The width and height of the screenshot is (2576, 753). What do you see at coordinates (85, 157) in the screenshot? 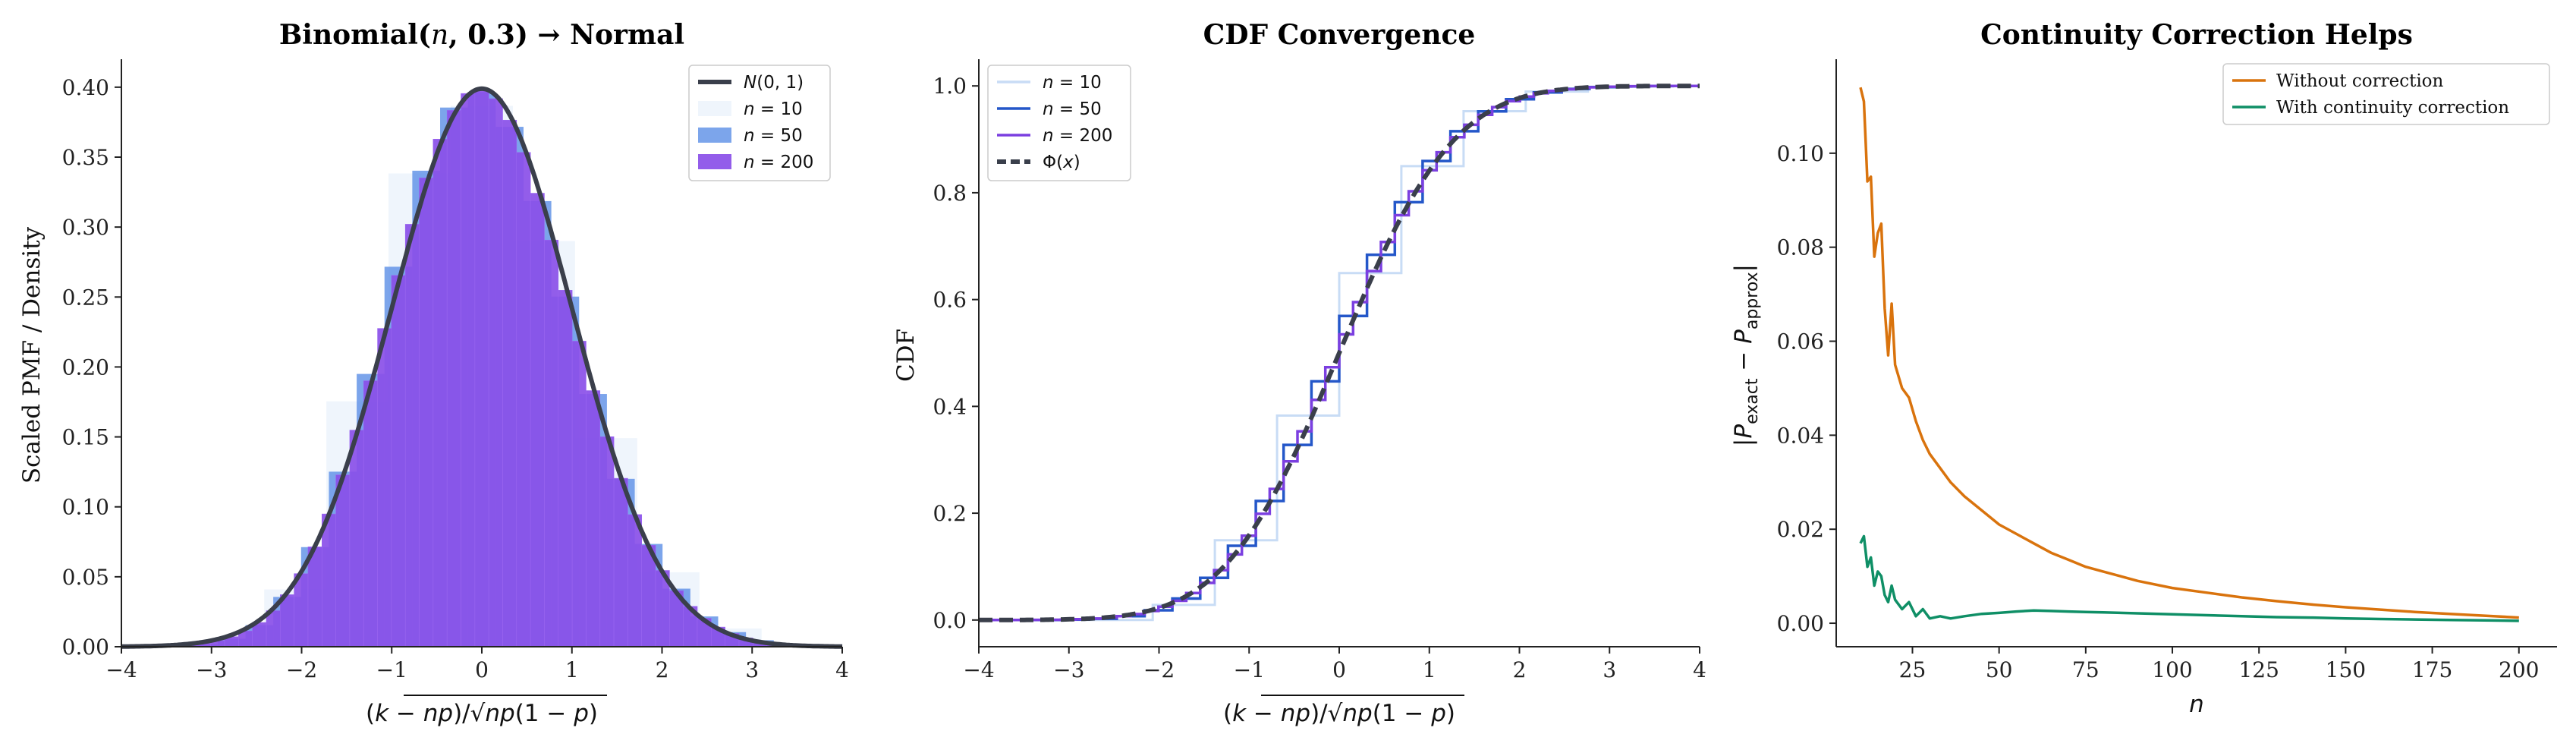
I see `y-tick-label: 0.35` at bounding box center [85, 157].